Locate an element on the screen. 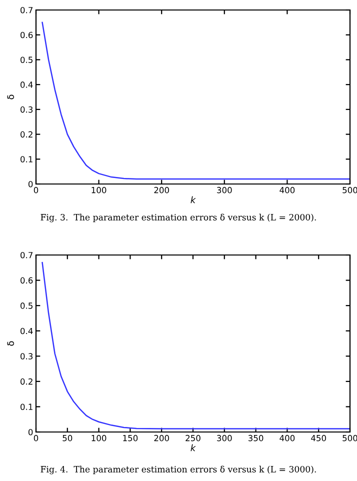 The image size is (357, 481). x-tick-label: 50 is located at coordinates (67, 438).